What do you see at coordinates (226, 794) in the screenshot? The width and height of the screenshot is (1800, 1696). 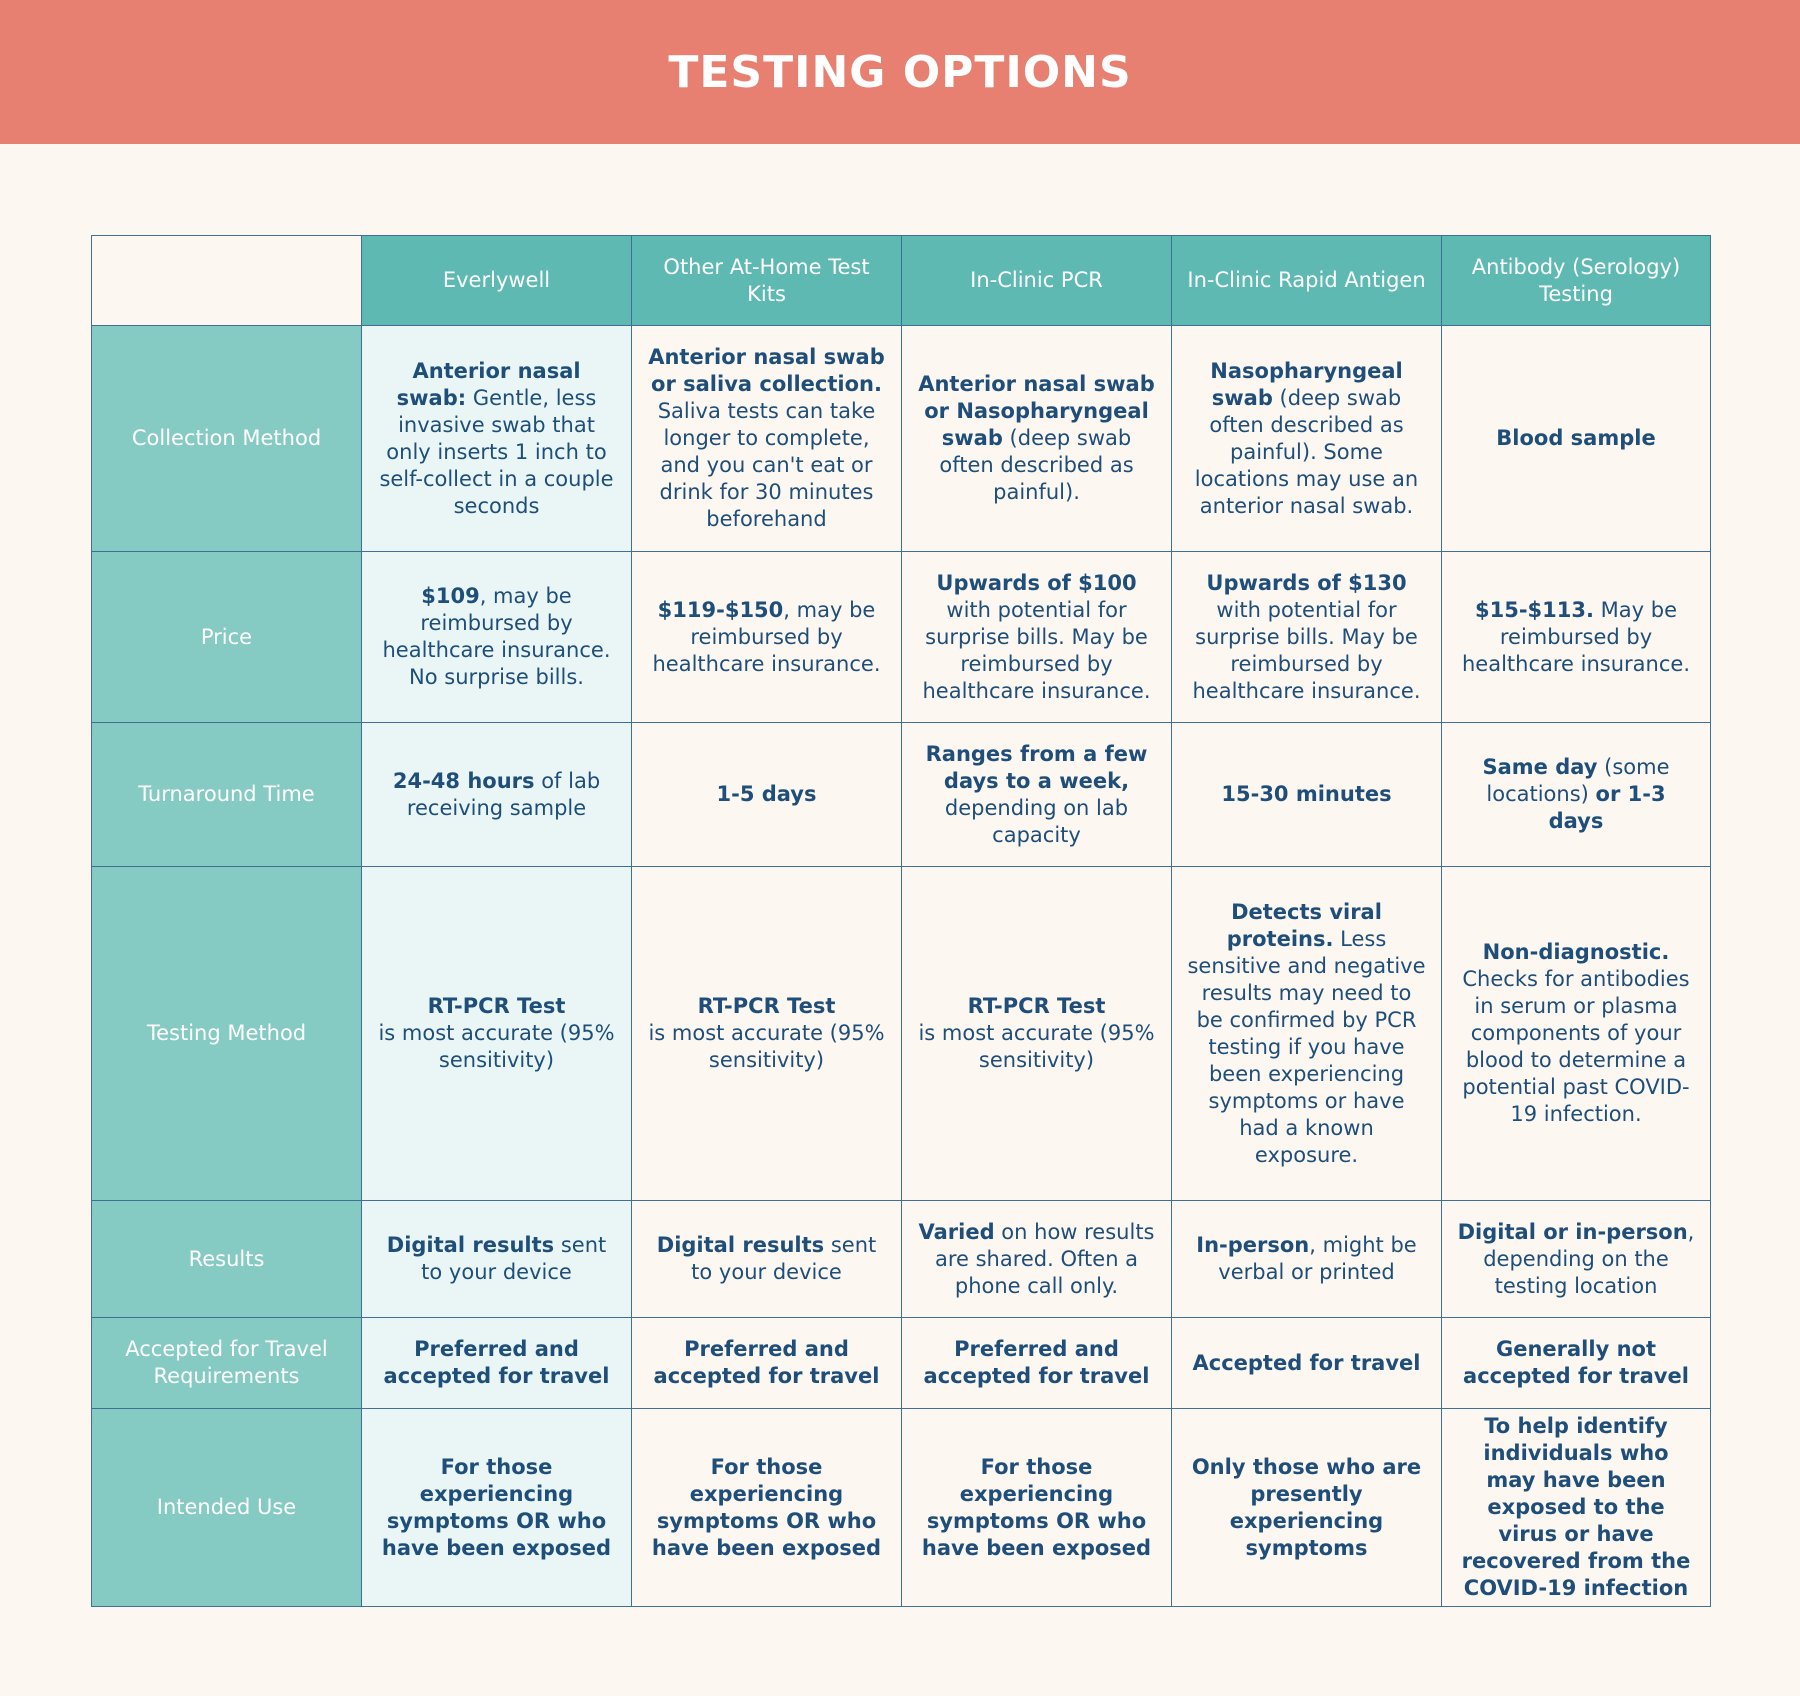 I see `row-header-turnaround-time: Turnaround Time` at bounding box center [226, 794].